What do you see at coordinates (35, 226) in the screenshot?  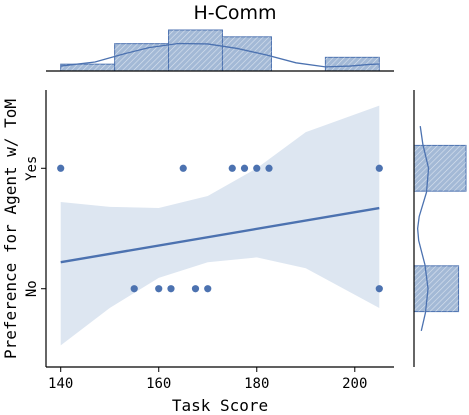 I see `y-axis-ticks: No Yes` at bounding box center [35, 226].